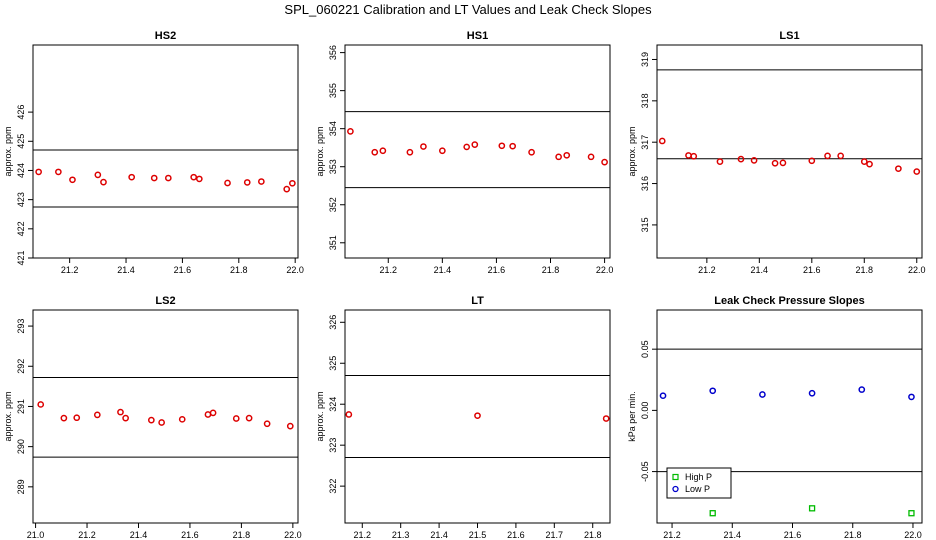  Describe the element at coordinates (21, 406) in the screenshot. I see `y-tick-label: 291` at that location.